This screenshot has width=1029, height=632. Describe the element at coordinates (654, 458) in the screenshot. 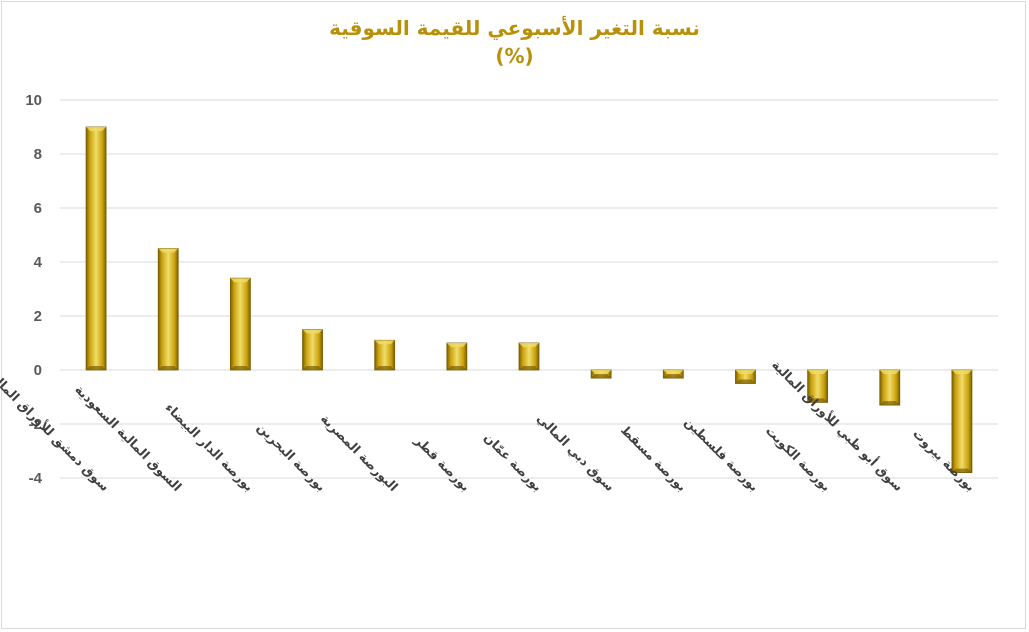

I see `x-tick-label: بورصة مسقط` at that location.